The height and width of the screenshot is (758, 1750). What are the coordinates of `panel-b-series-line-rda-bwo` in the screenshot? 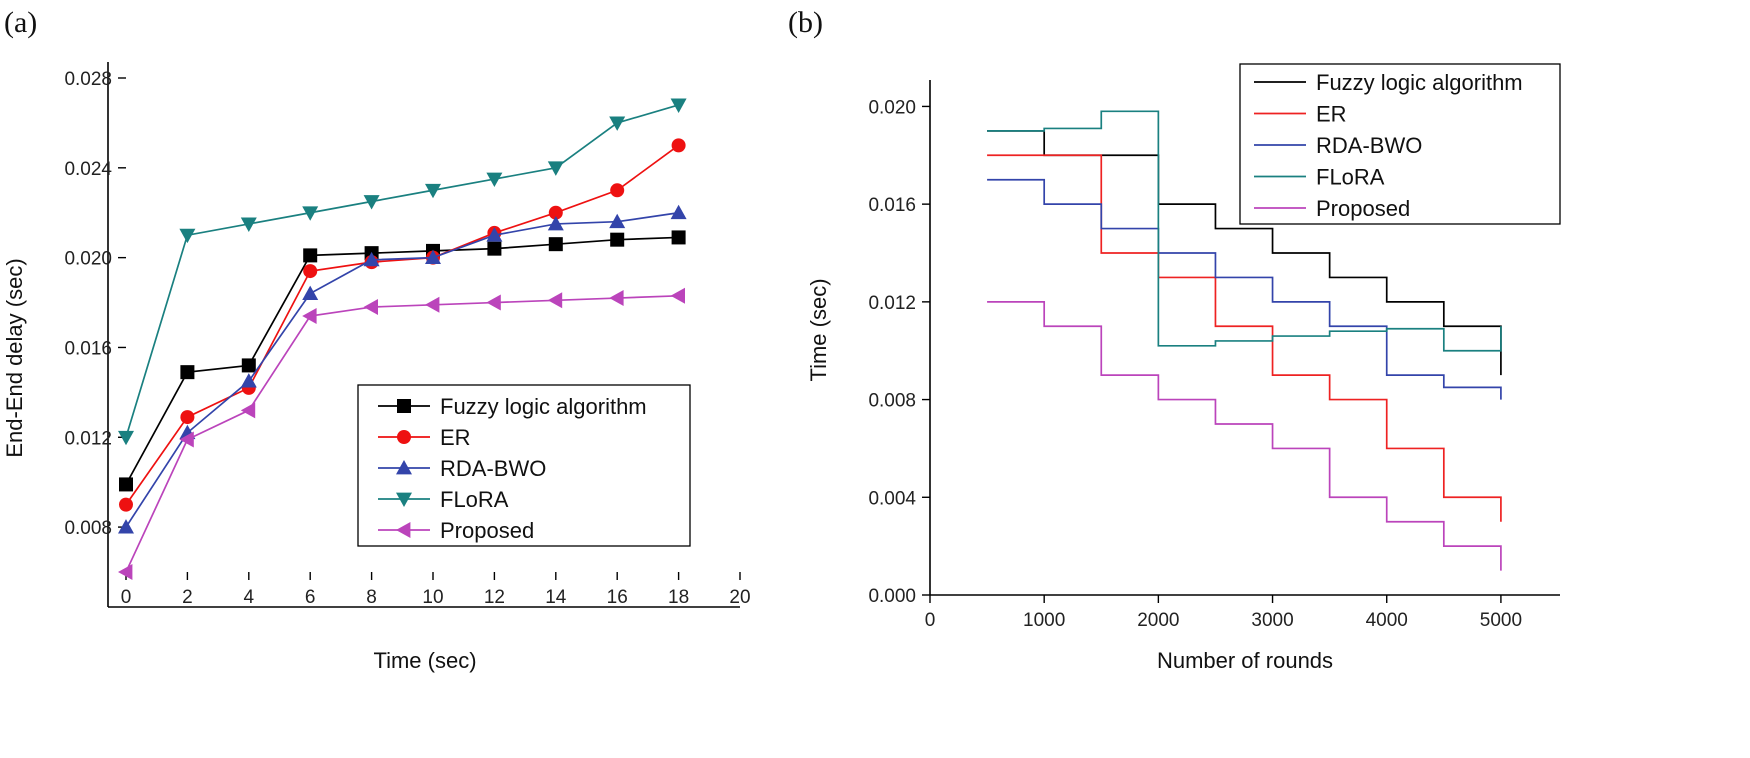 It's located at (1244, 289).